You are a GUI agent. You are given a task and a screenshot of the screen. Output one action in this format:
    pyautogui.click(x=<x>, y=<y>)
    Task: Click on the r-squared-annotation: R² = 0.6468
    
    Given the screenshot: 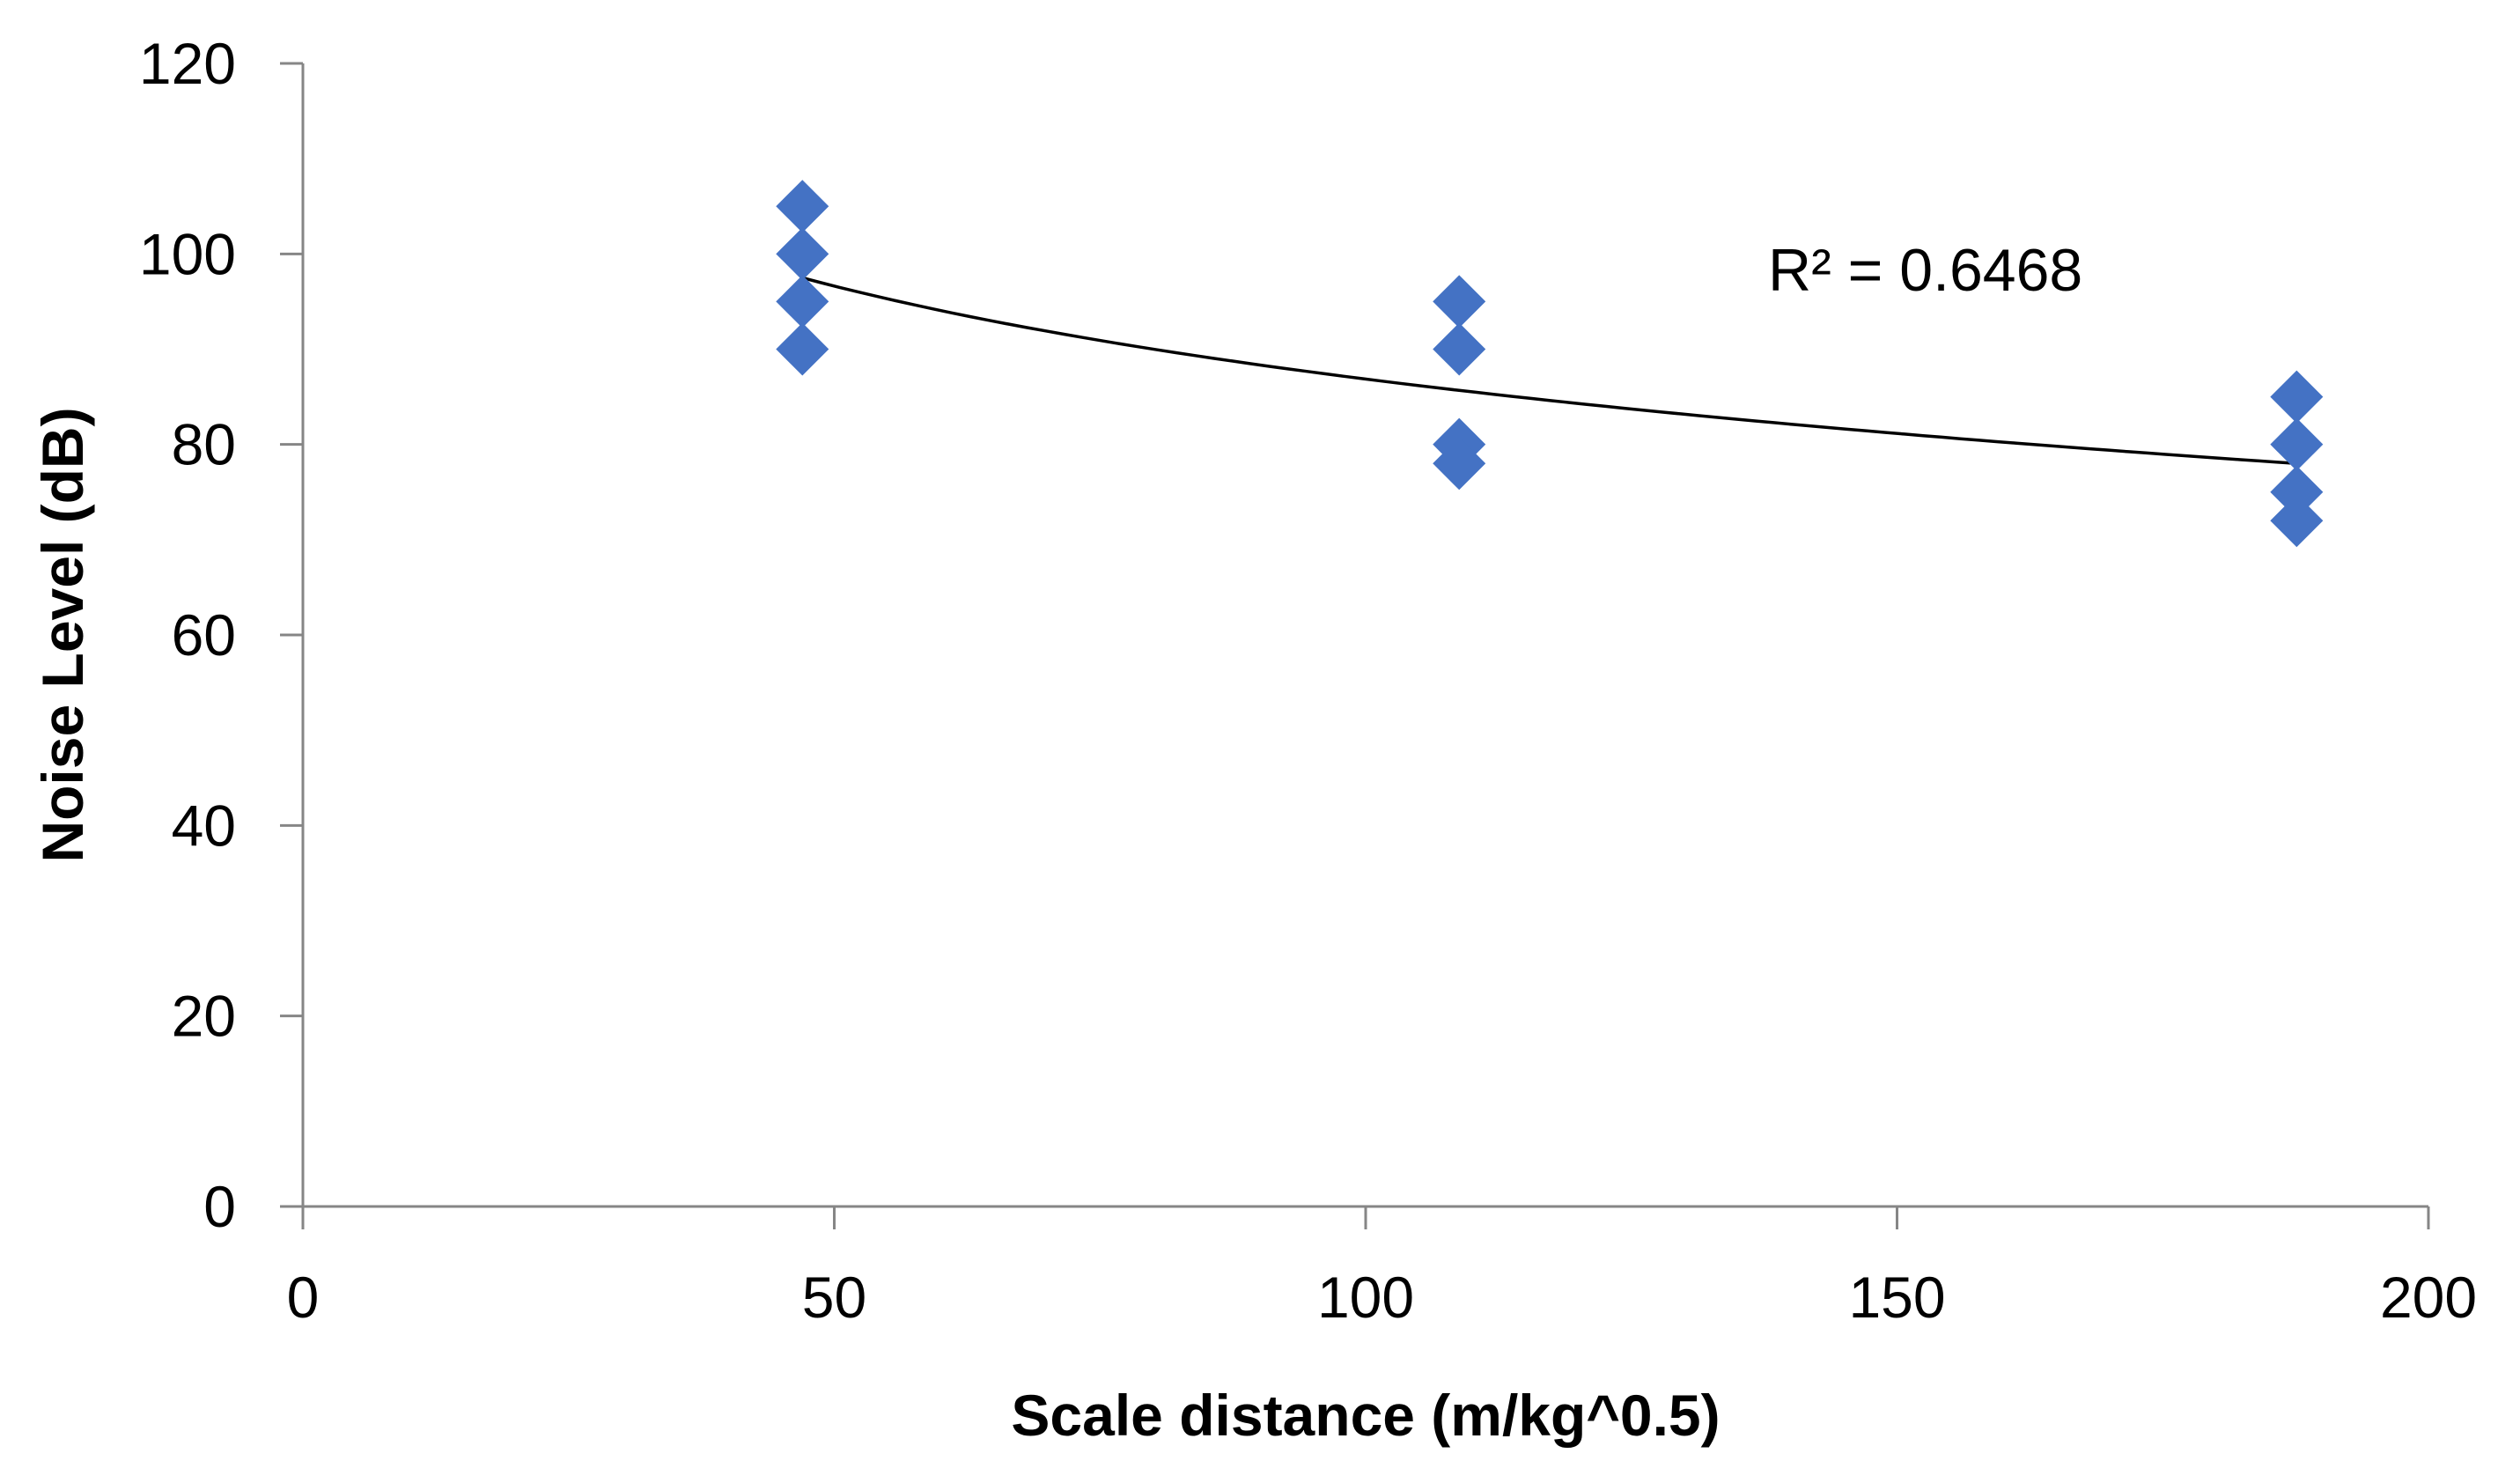 What is the action you would take?
    pyautogui.click(x=1925, y=270)
    